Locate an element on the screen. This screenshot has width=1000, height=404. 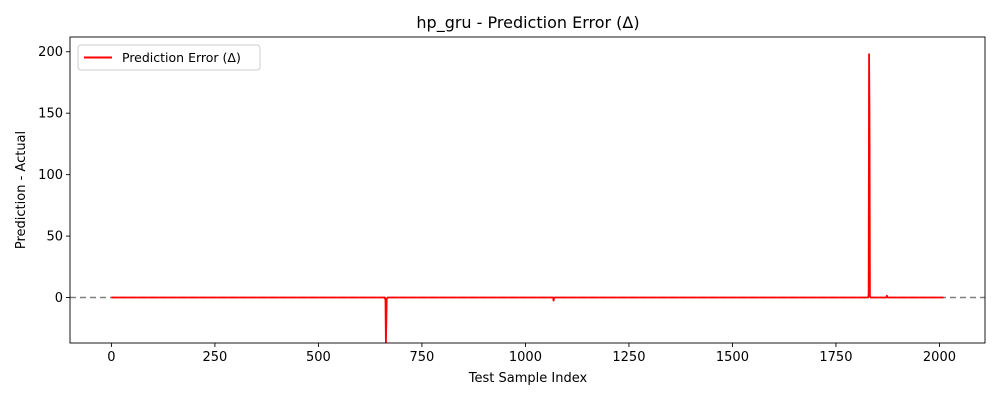
x-tick-label: 1000 is located at coordinates (525, 357).